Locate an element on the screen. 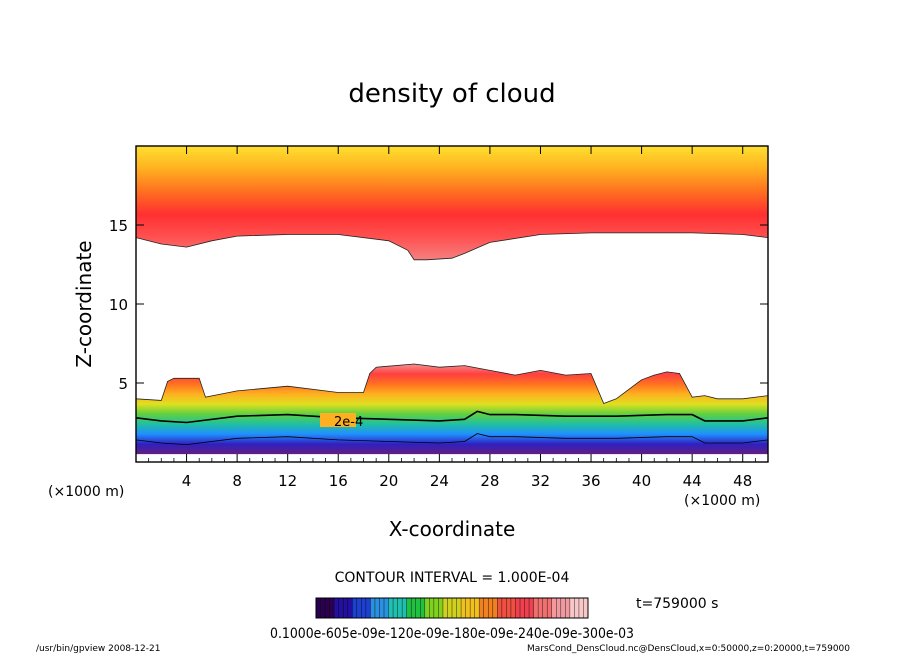 The image size is (904, 654). upper-band-boundary is located at coordinates (452, 246).